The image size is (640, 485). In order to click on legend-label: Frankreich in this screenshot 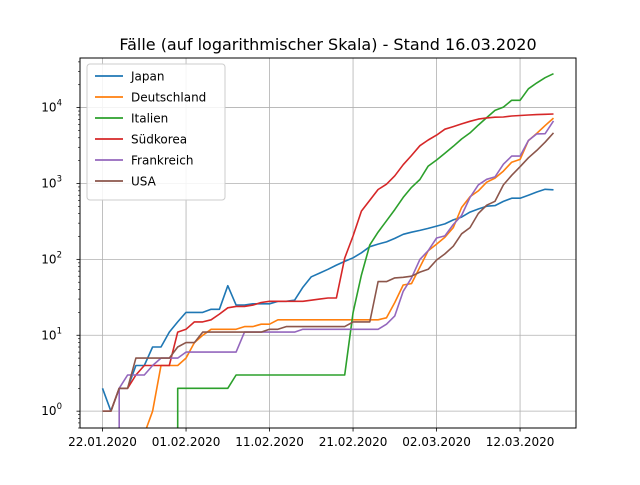, I will do `click(162, 161)`.